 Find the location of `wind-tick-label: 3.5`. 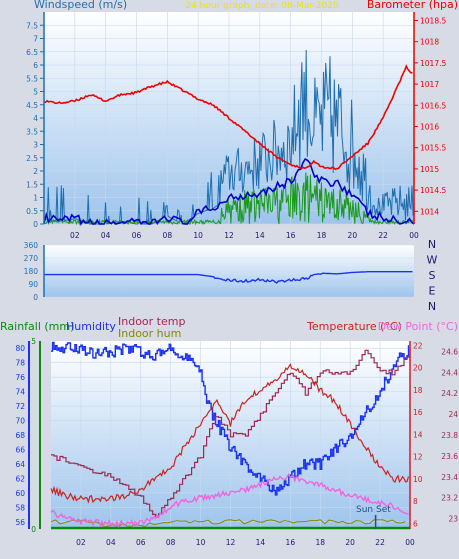

wind-tick-label: 3.5 is located at coordinates (32, 131).